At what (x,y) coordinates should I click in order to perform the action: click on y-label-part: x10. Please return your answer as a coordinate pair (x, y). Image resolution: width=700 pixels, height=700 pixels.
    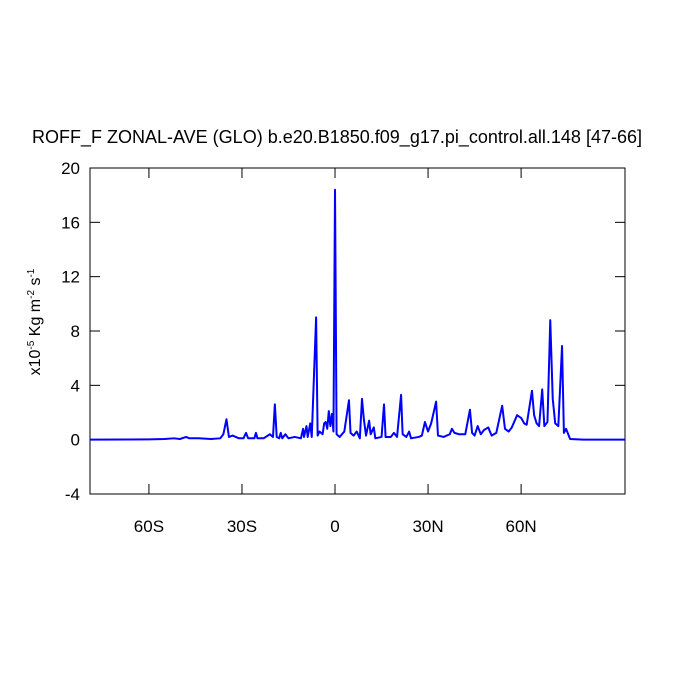
    Looking at the image, I should click on (35, 362).